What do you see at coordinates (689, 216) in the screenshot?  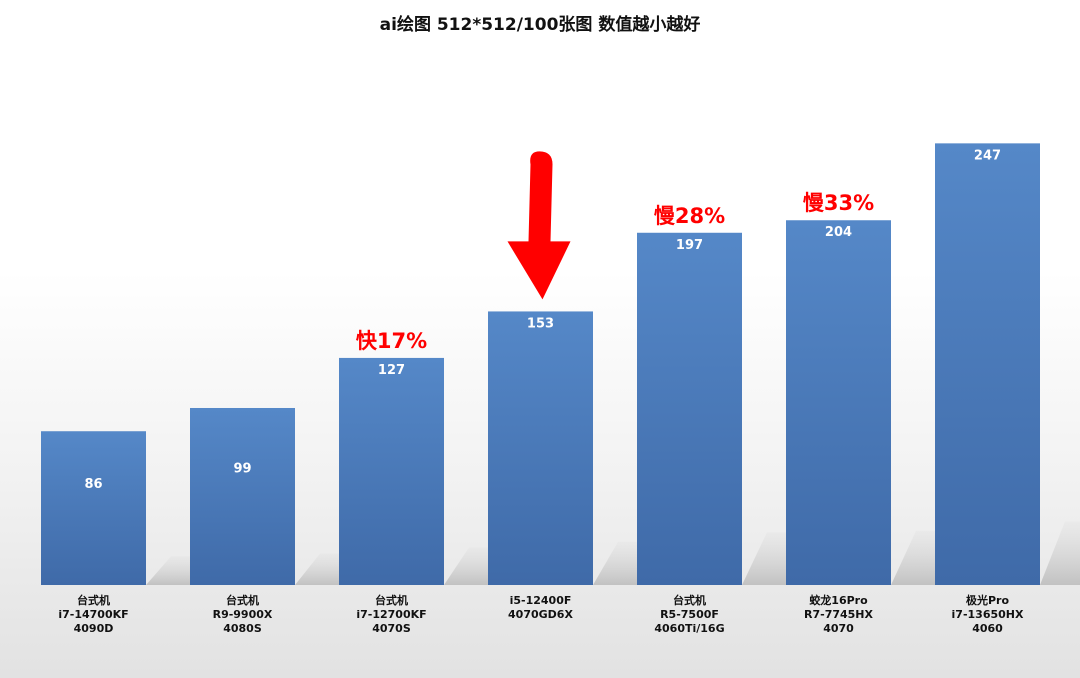 I see `annotation-label: 慢28%` at bounding box center [689, 216].